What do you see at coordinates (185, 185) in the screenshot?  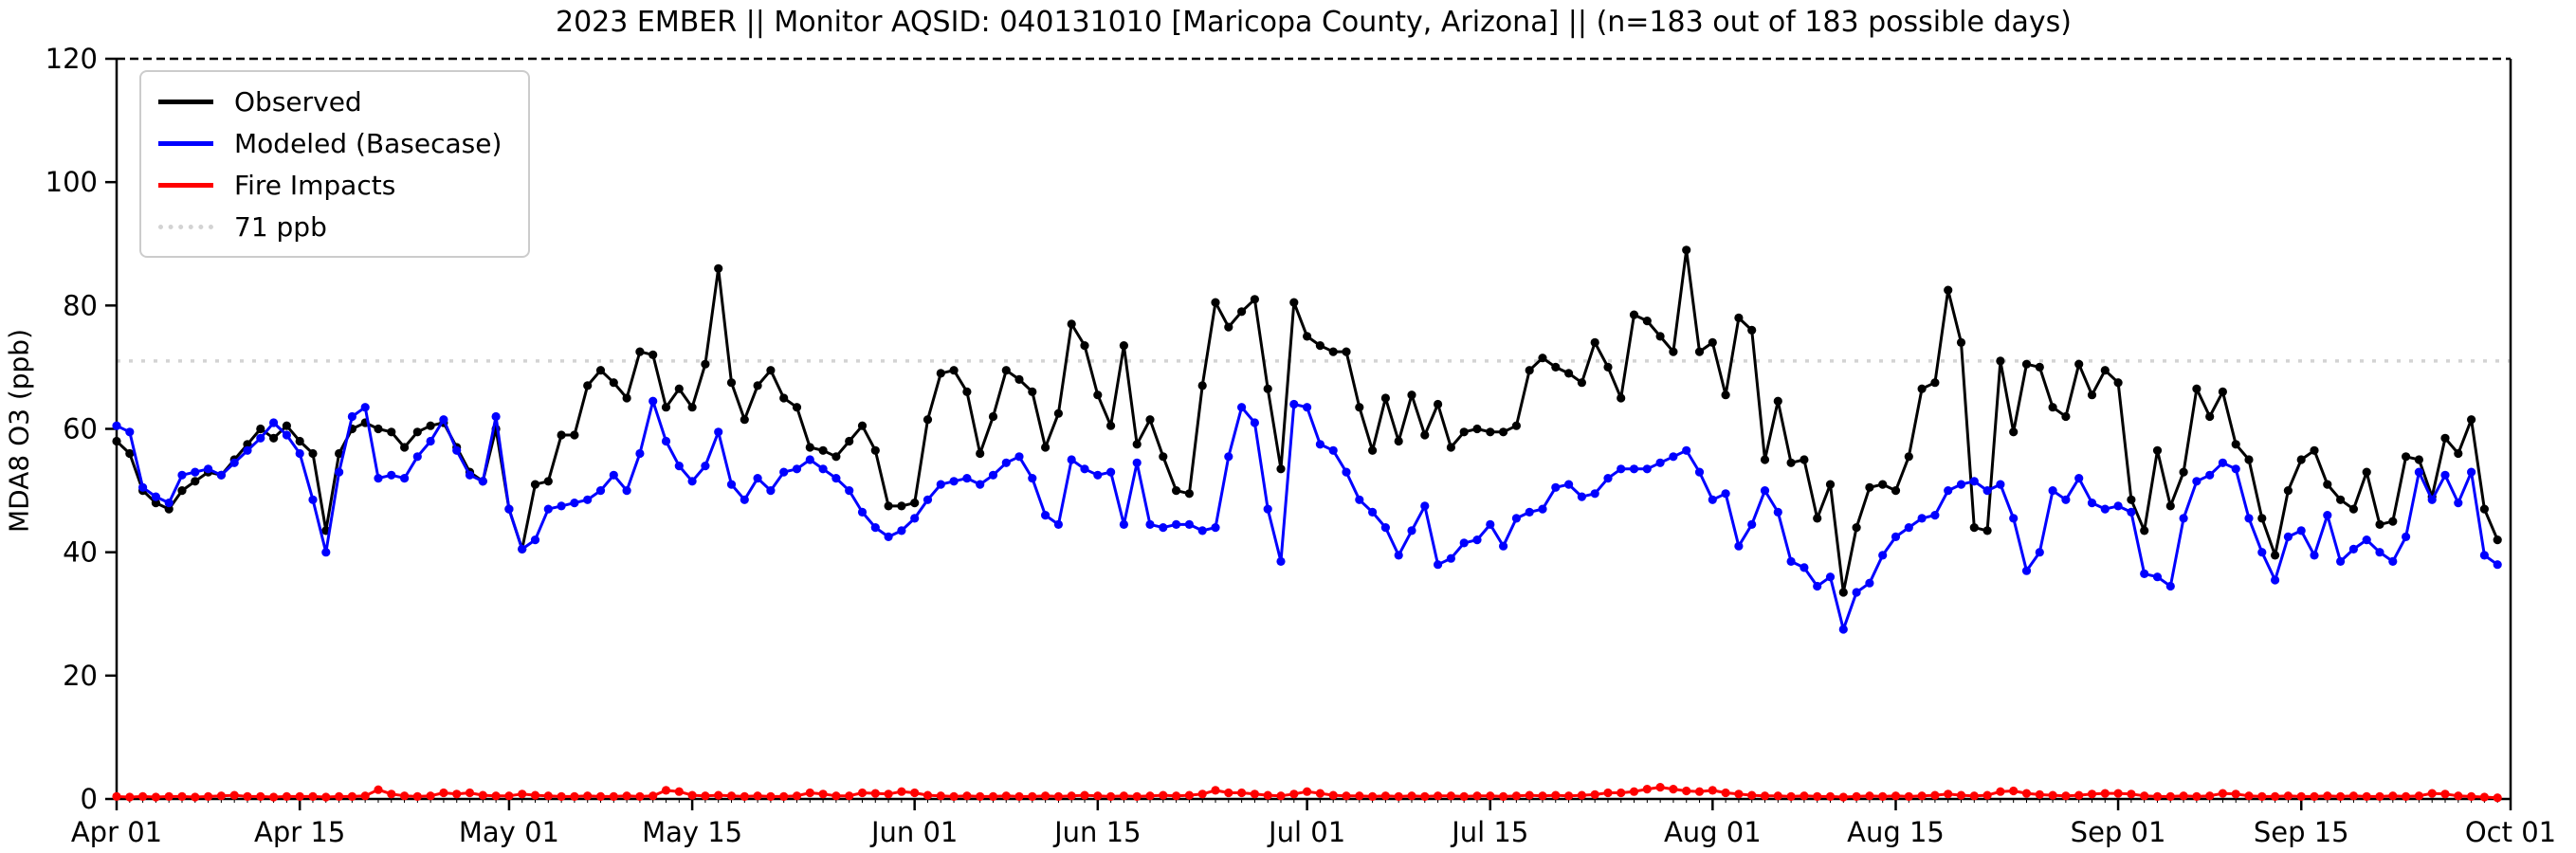 I see `fire-line-swatch` at bounding box center [185, 185].